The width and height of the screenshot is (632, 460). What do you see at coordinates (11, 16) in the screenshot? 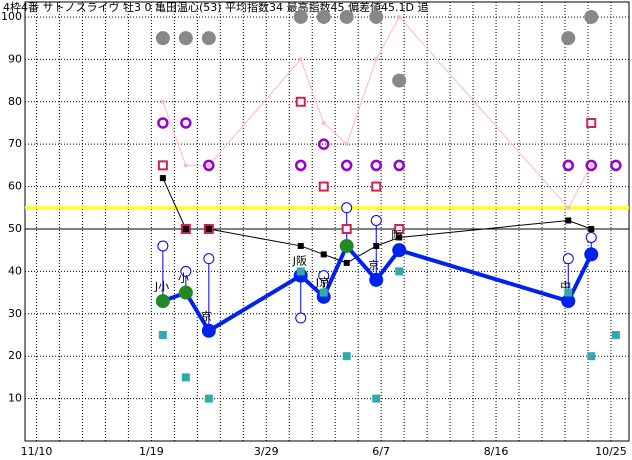
I see `y-tick-label: 100` at bounding box center [11, 16].